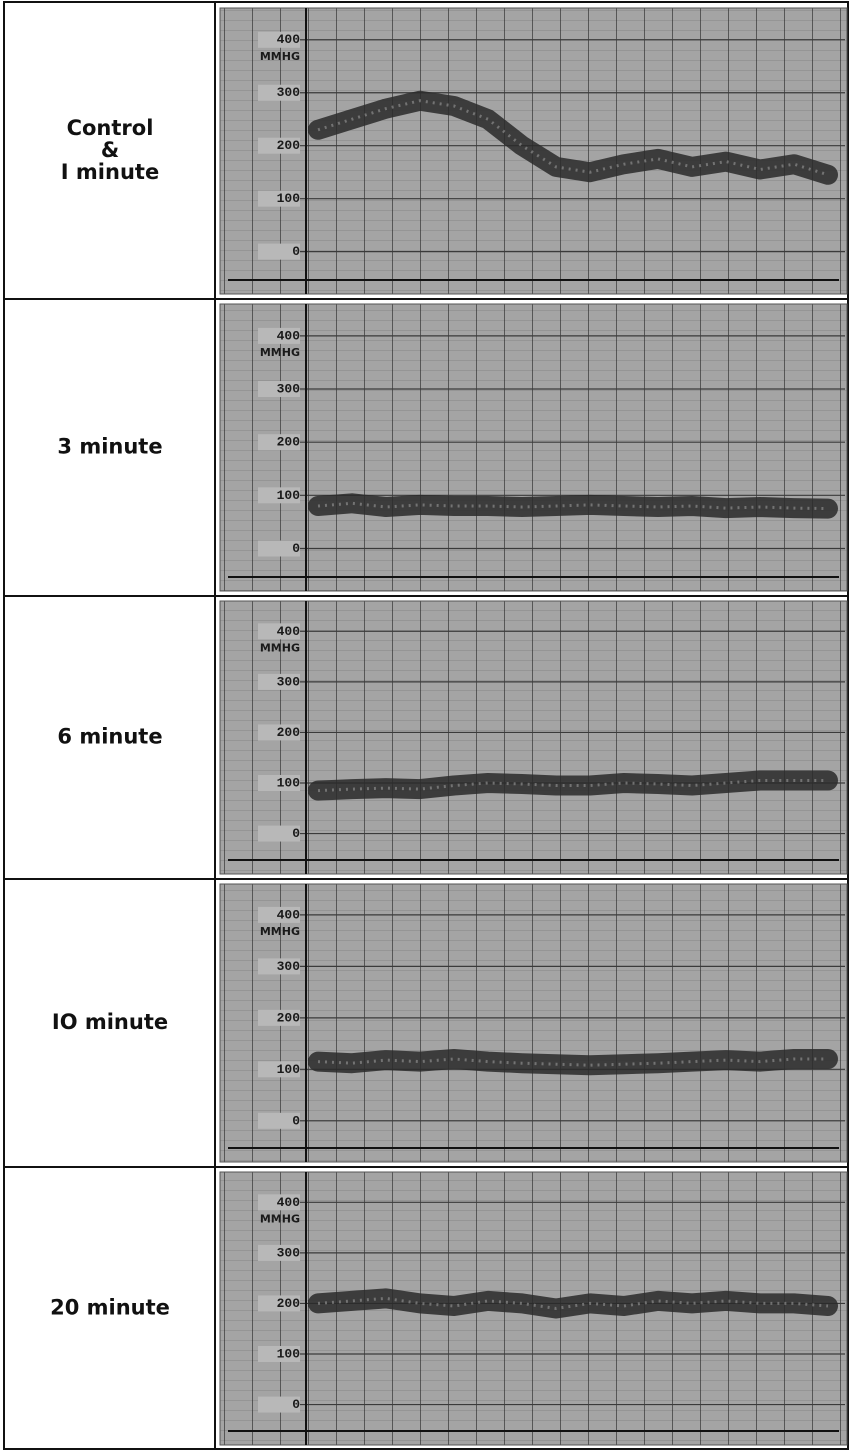 The image size is (850, 1455). What do you see at coordinates (110, 150) in the screenshot?
I see `row-label: &` at bounding box center [110, 150].